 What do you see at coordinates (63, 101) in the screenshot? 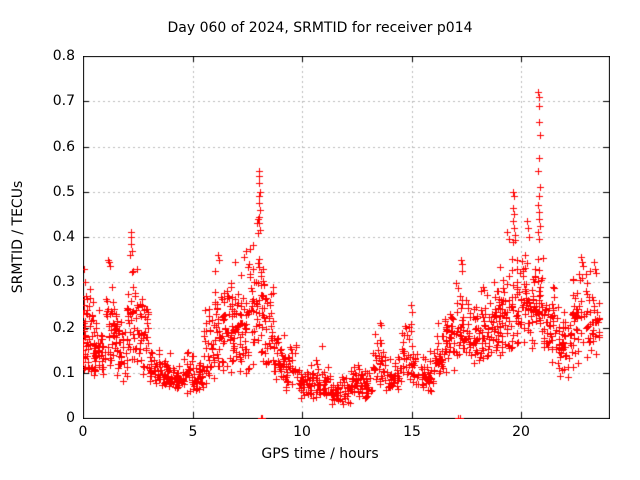
I see `y-tick-label: 0.7` at bounding box center [63, 101].